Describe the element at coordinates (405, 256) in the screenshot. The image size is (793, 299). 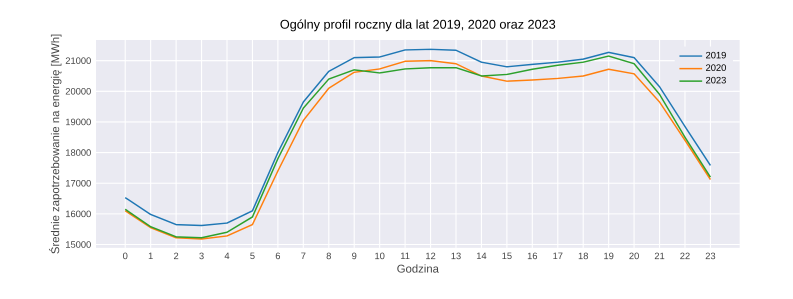
I see `x-tick-label: 11` at that location.